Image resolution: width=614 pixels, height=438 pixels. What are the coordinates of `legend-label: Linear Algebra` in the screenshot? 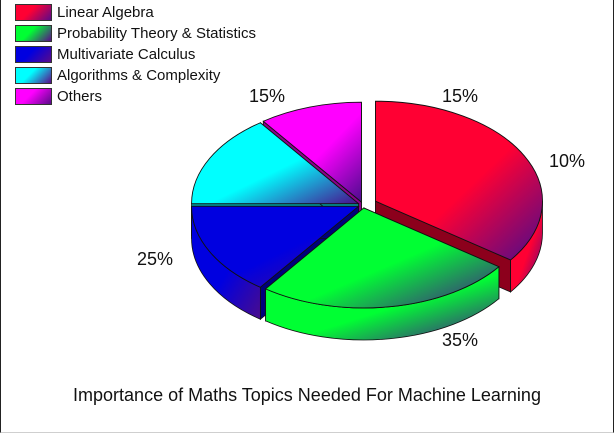 It's located at (105, 12).